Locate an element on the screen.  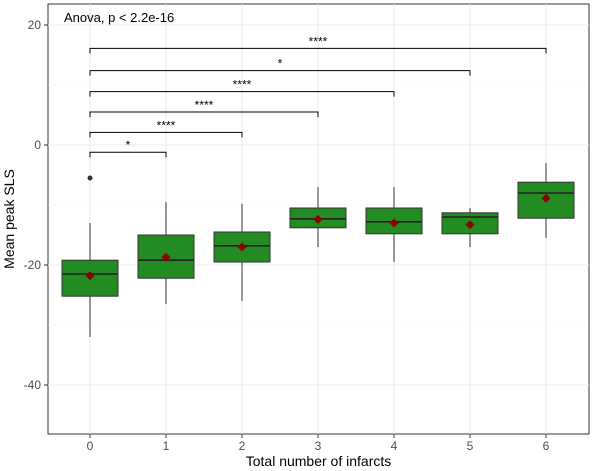
x-tick-label: 1 is located at coordinates (166, 446).